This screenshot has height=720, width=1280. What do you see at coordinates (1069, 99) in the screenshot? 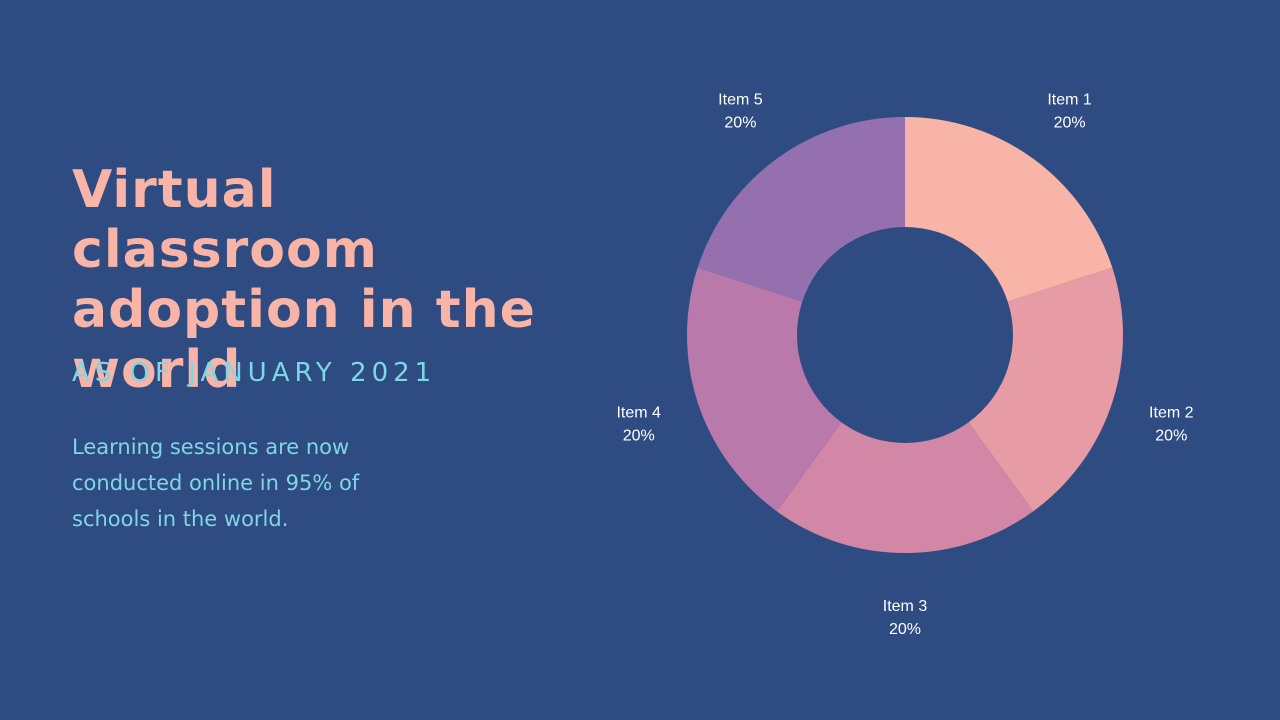
I see `slice-category-label: Item 1` at bounding box center [1069, 99].